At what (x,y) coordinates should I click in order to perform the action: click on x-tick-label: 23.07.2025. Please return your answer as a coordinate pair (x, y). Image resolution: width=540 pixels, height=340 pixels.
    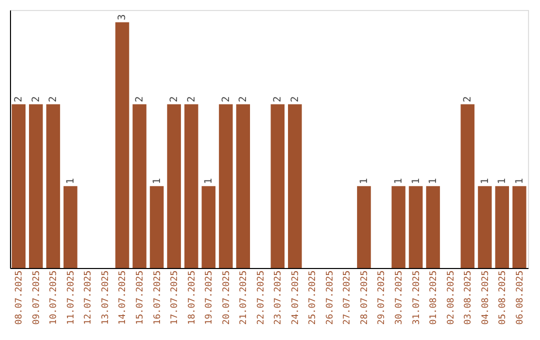
    Looking at the image, I should click on (279, 297).